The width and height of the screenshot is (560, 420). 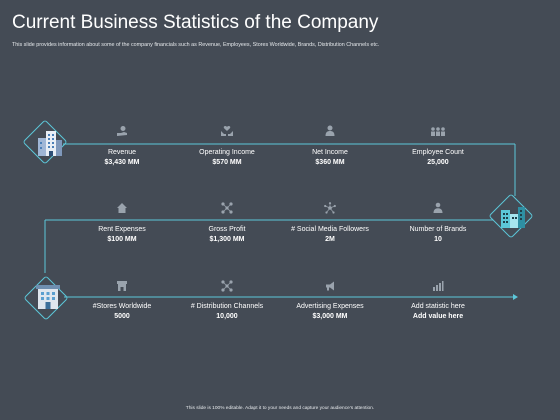 I want to click on stat-rent-expenses: Rent Expenses $100 MM, so click(x=122, y=223).